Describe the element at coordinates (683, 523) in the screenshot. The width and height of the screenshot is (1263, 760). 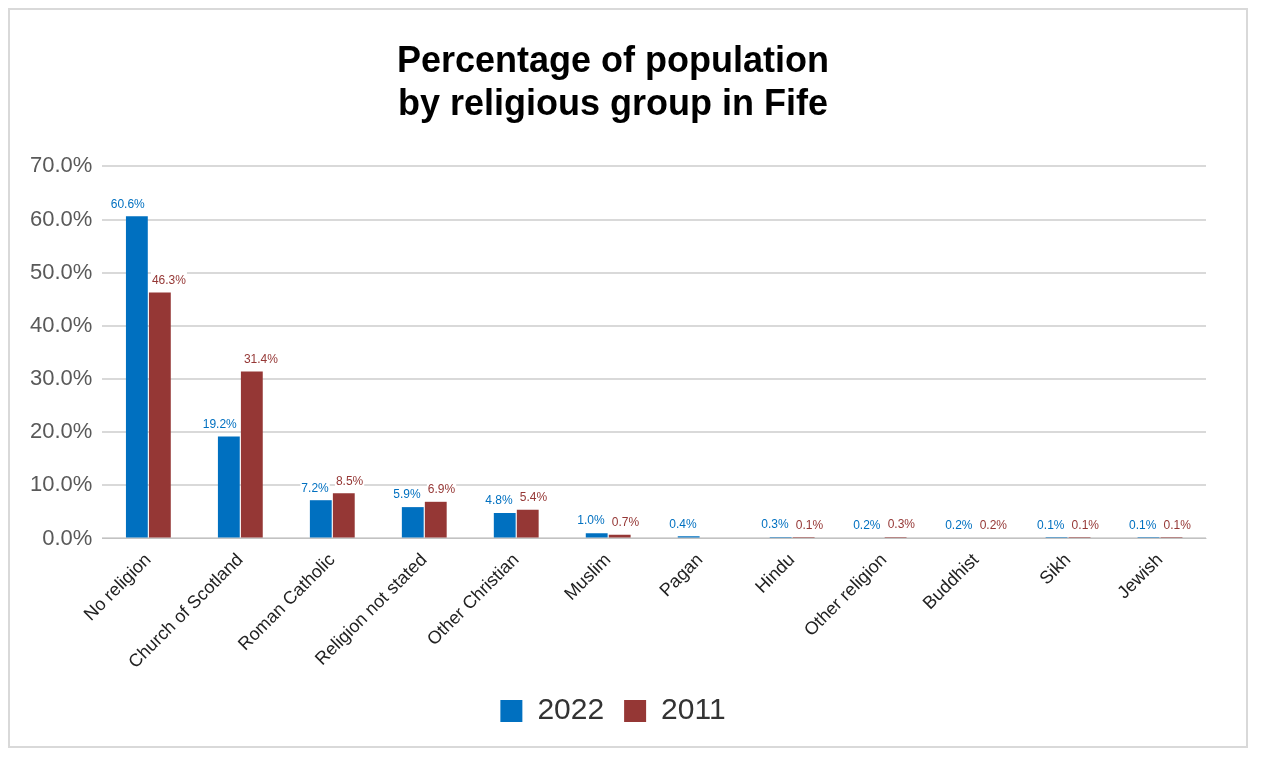
I see `data-label: 0.4%` at that location.